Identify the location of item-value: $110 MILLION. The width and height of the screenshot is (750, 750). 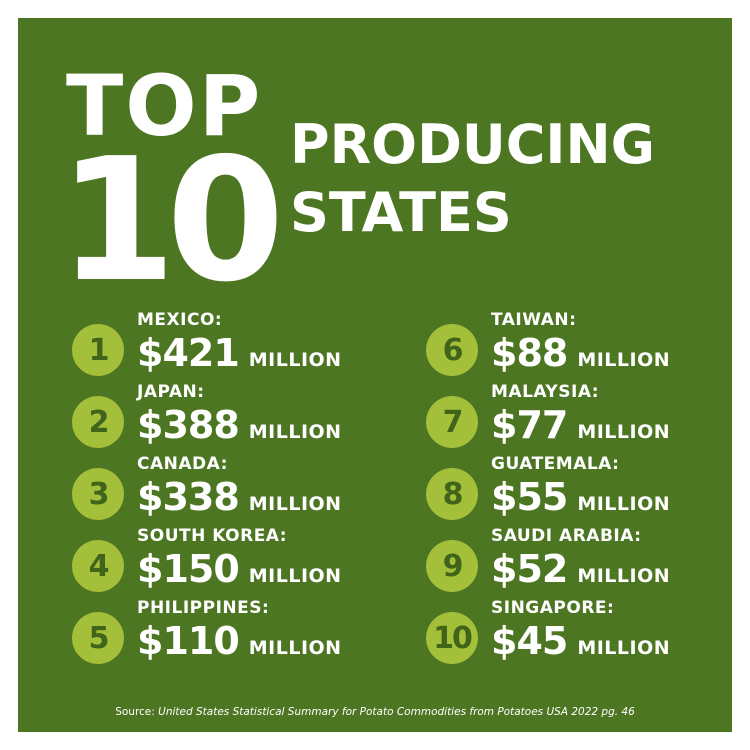
(239, 641).